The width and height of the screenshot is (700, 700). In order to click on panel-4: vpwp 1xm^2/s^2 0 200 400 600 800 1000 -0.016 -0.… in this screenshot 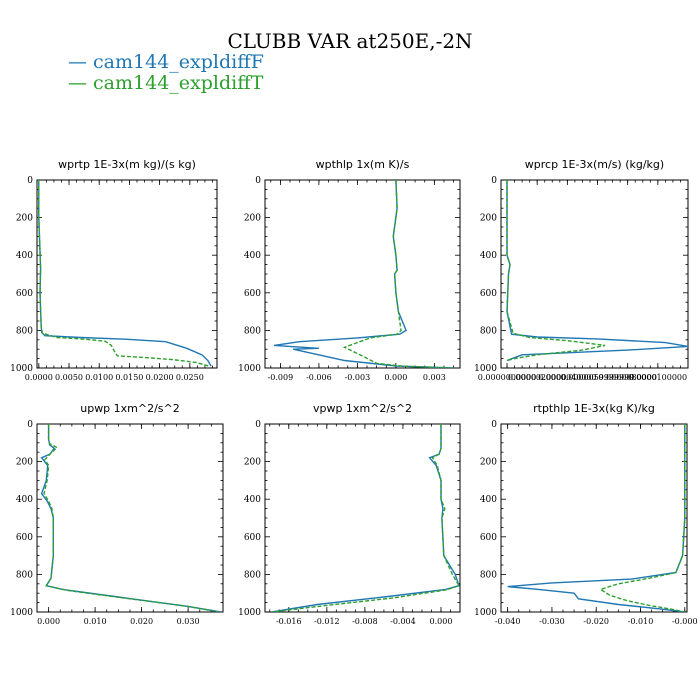, I will do `click(349, 514)`.